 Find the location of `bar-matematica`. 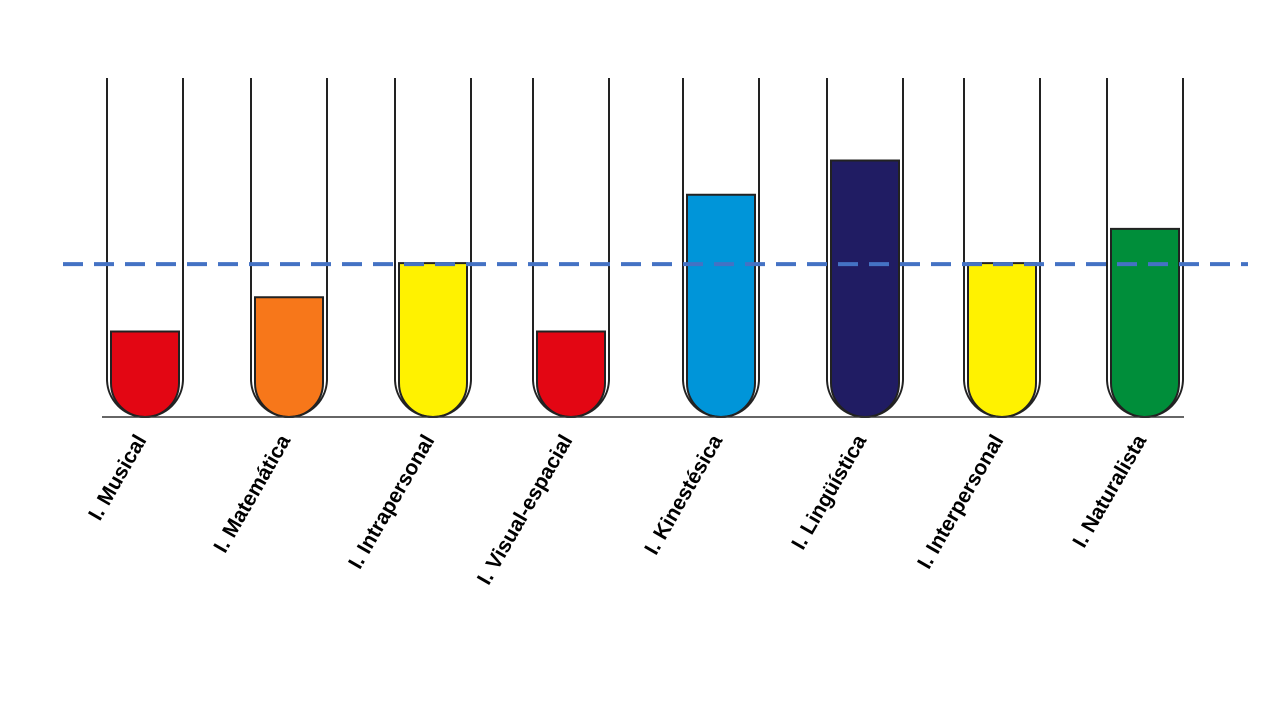

bar-matematica is located at coordinates (289, 357).